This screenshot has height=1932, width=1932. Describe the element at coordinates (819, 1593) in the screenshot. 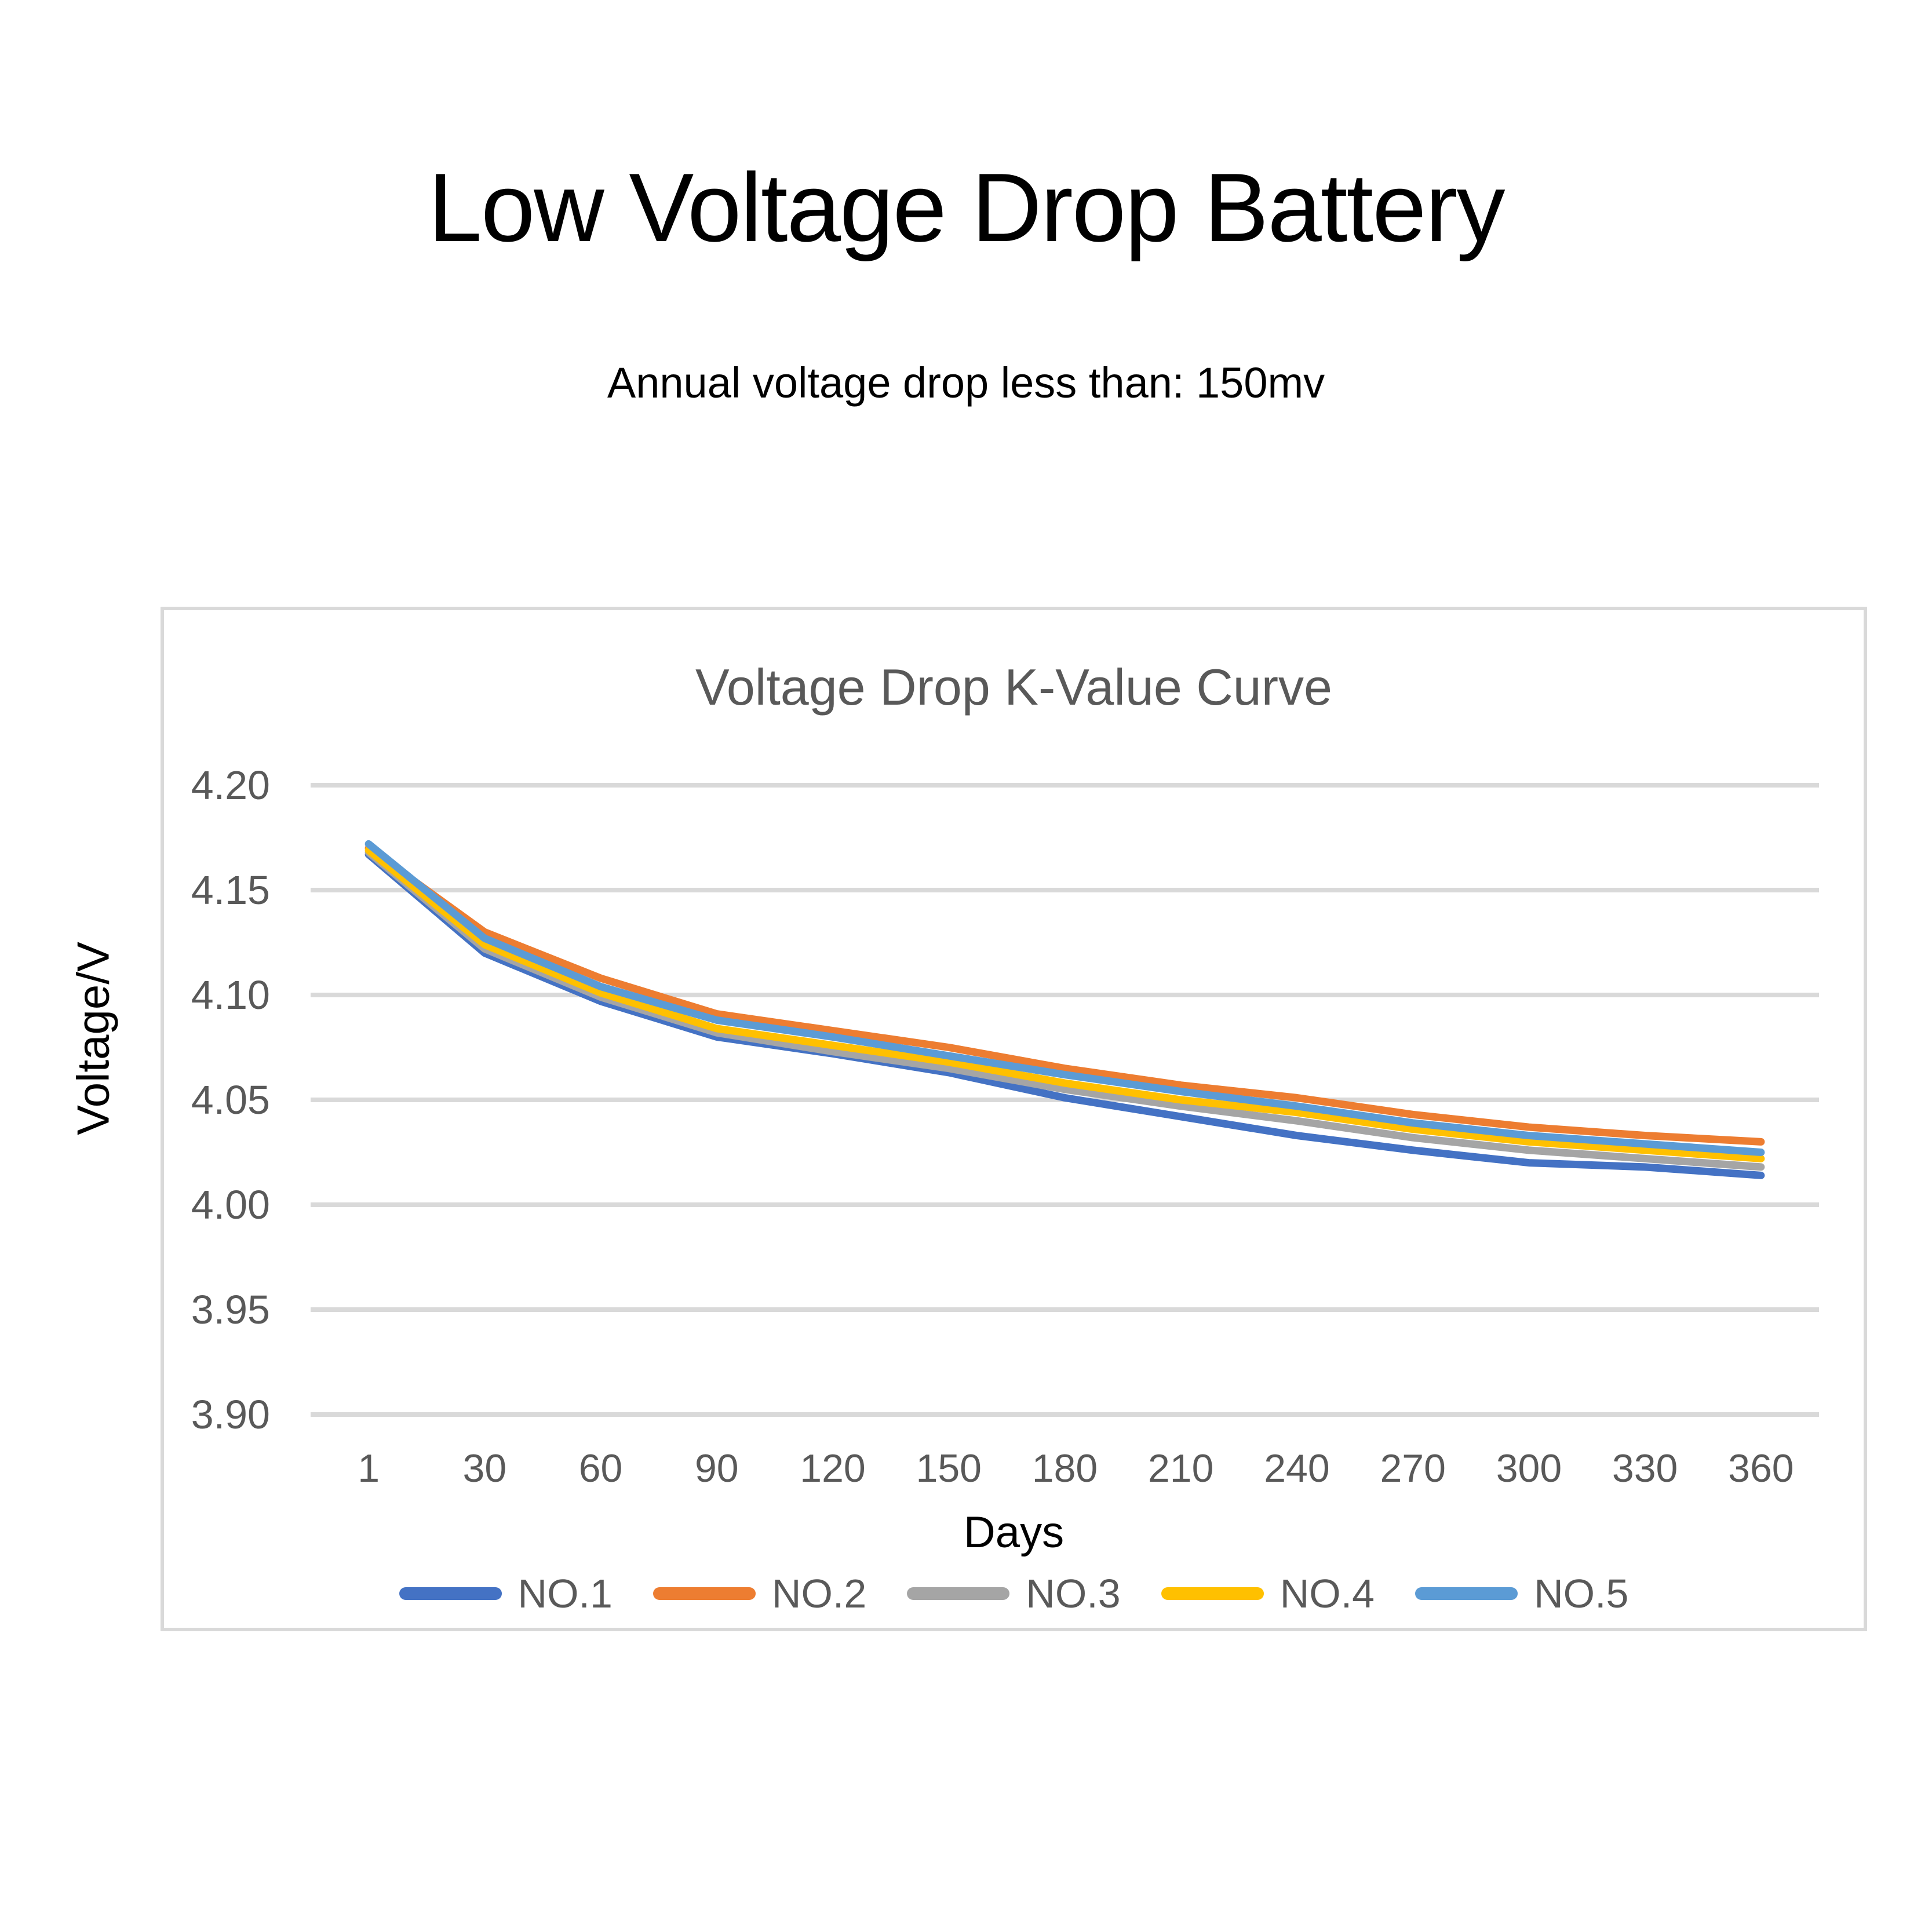

I see `legend-label: NO.2` at that location.